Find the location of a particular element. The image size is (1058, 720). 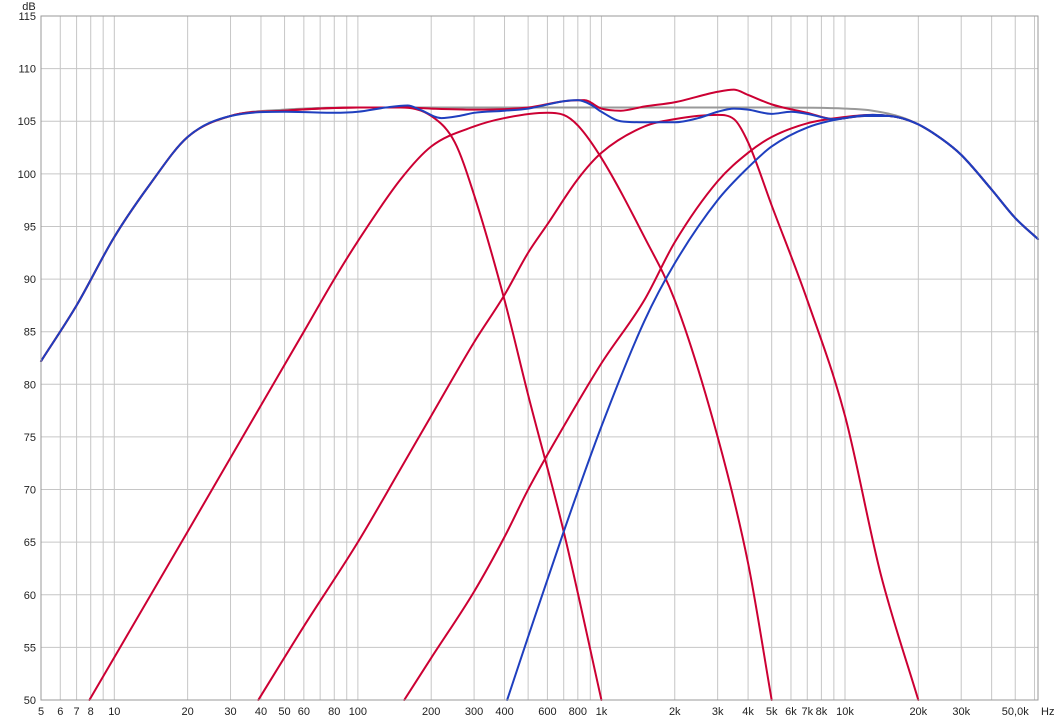

x-tick-label: 100 is located at coordinates (358, 712).